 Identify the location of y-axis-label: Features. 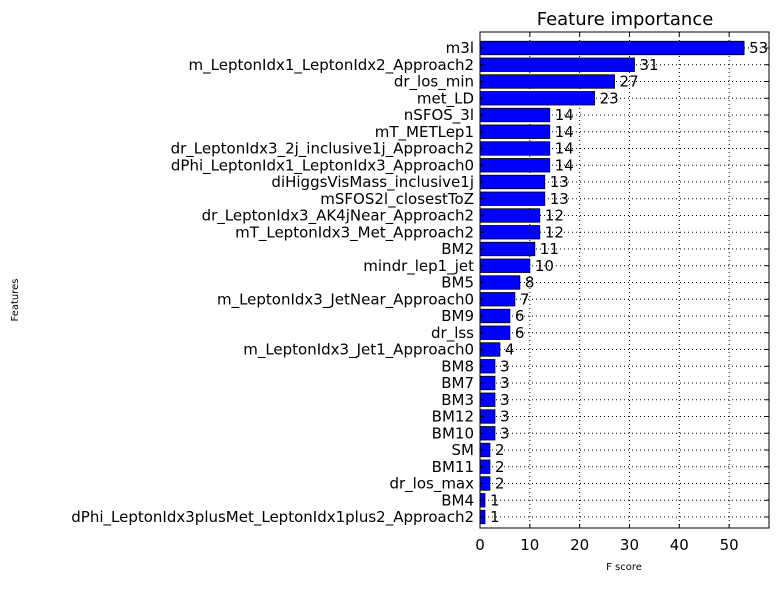
(15, 300).